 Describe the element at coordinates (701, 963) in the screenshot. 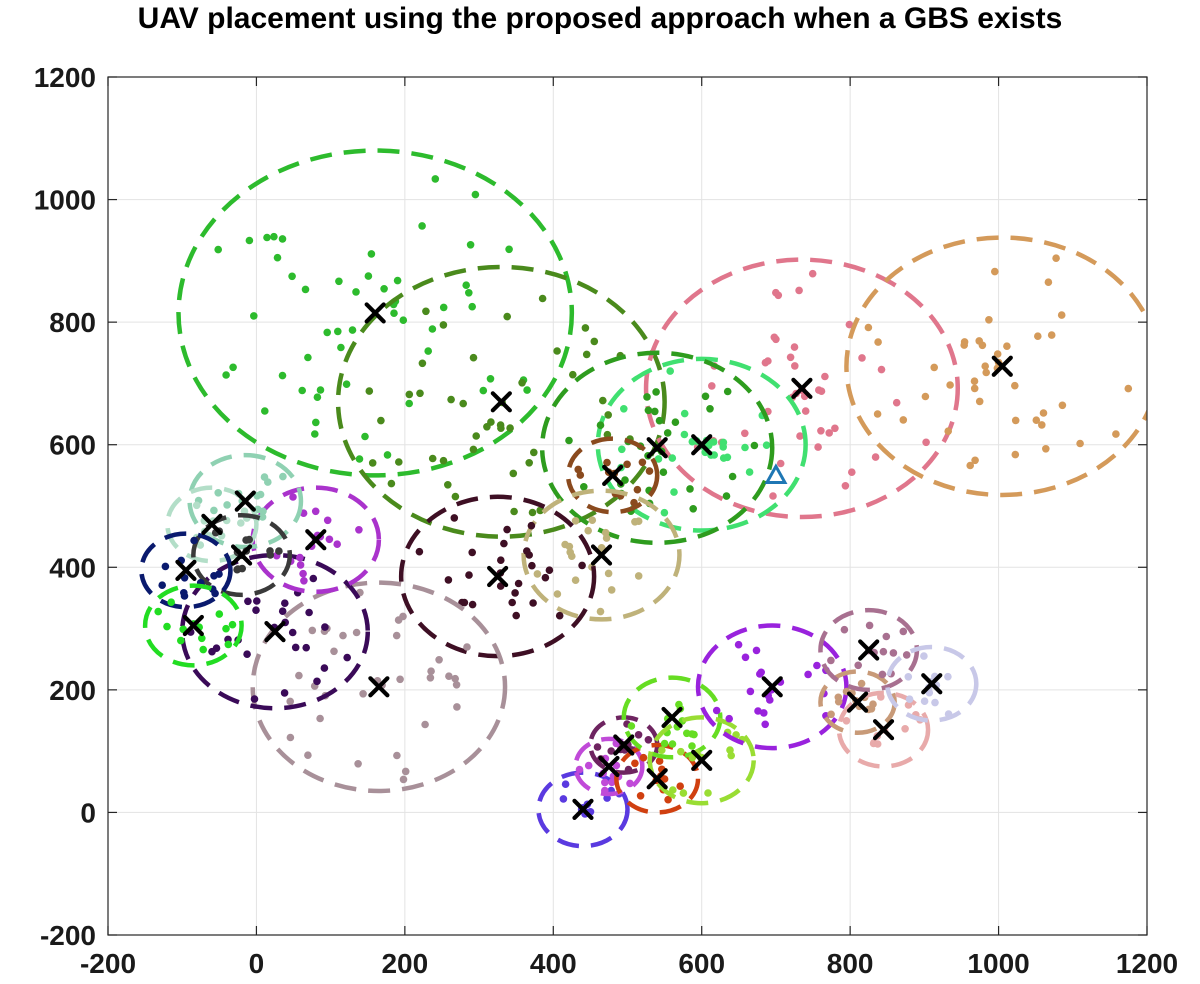

I see `x-tick-label: 600` at that location.